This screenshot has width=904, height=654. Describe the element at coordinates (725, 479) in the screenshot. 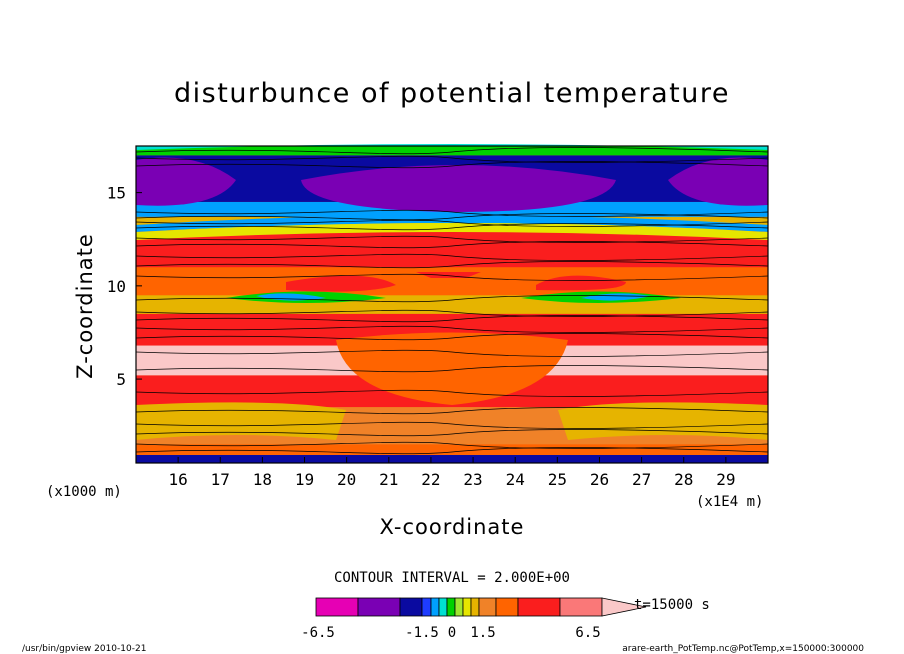

I see `x-tick-label: 29` at that location.